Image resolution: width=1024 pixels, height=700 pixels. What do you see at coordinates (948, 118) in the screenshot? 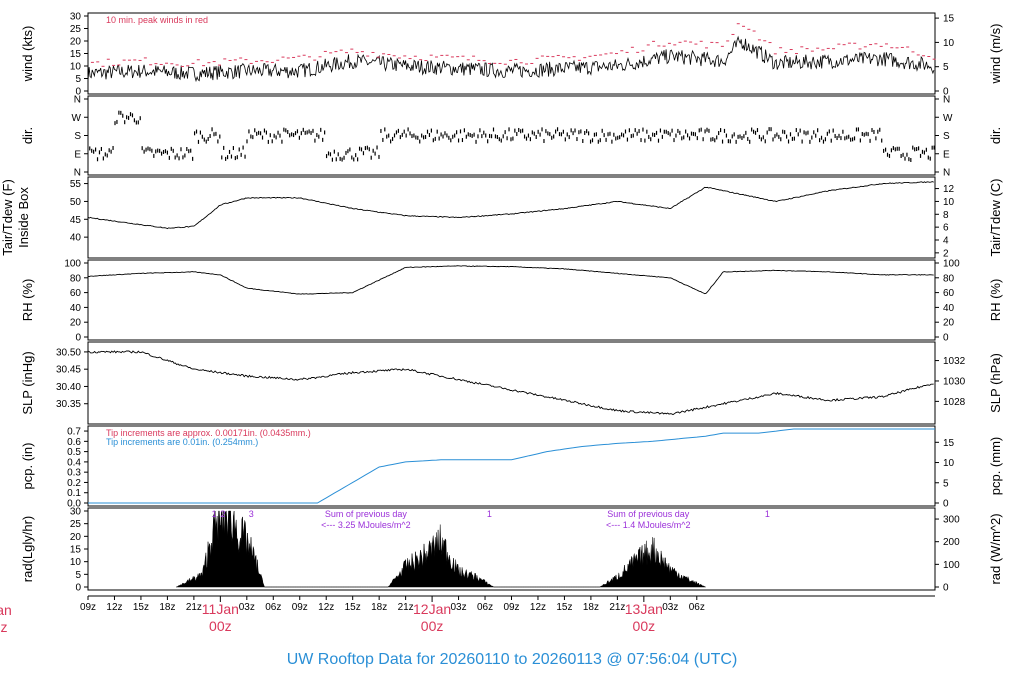
I see `y-tick-label-right: W` at bounding box center [948, 118].